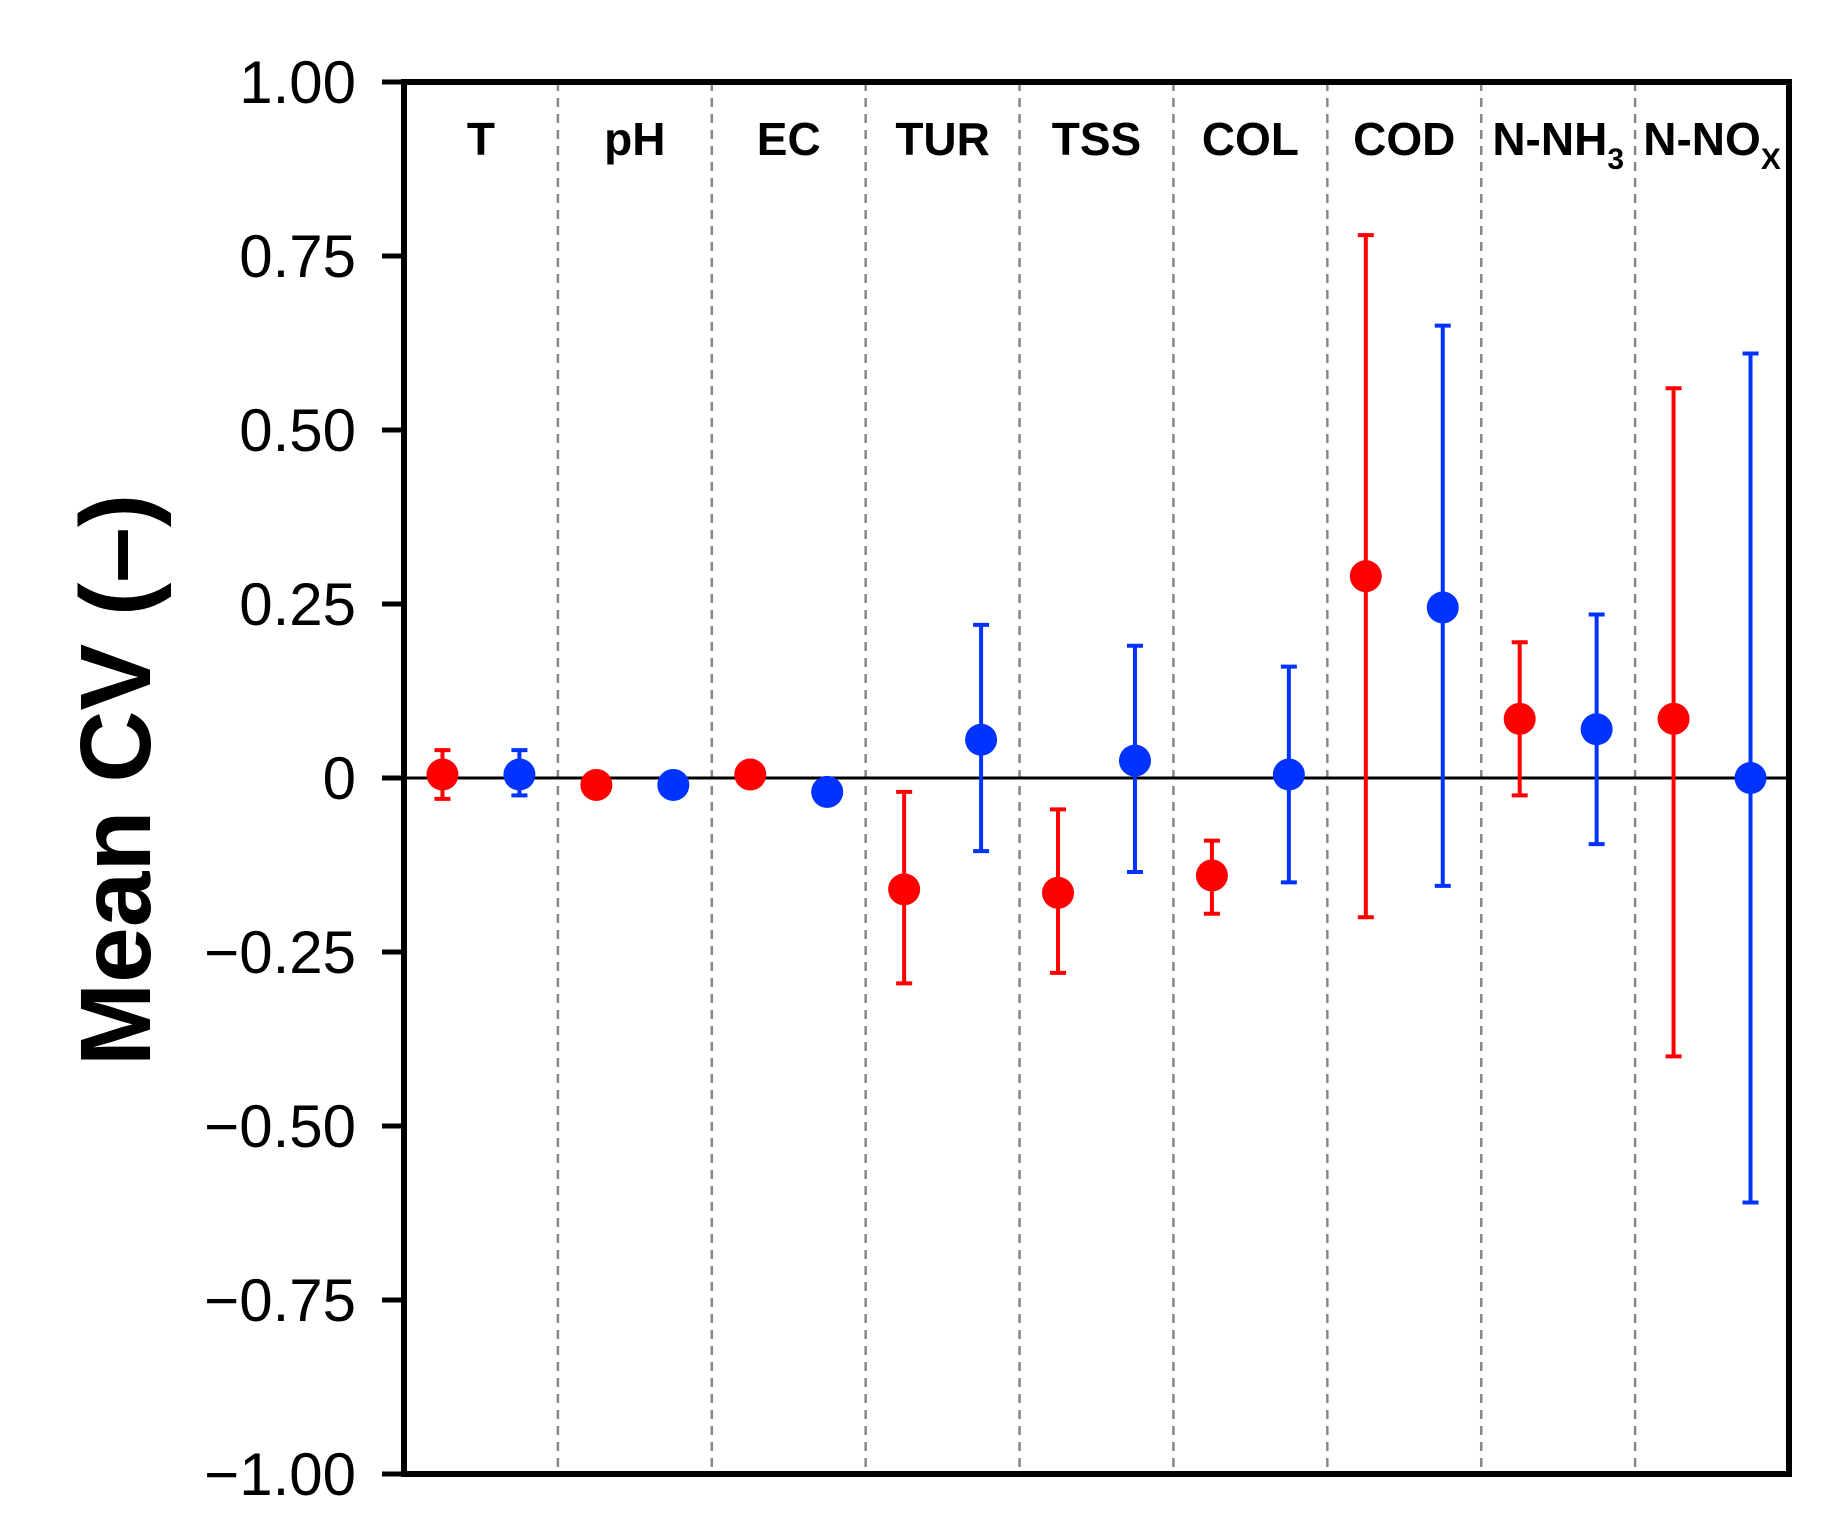  I want to click on category-label: EC, so click(789, 139).